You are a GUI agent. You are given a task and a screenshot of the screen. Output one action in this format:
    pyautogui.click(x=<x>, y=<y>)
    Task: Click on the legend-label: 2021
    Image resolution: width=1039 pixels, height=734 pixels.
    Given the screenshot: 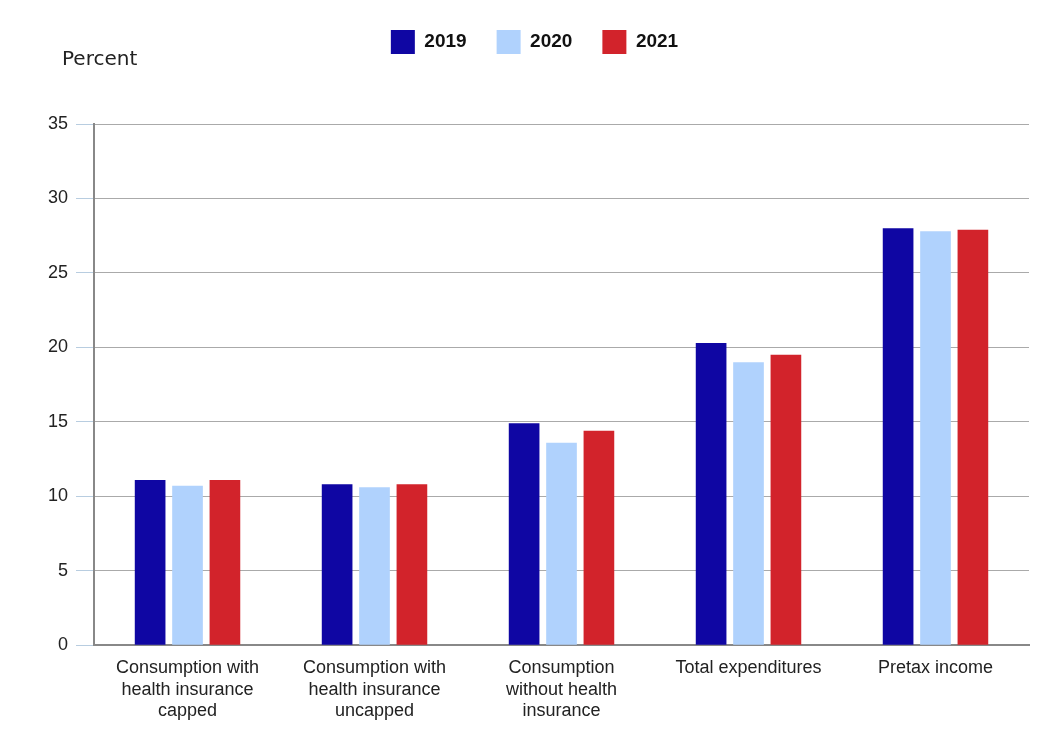 What is the action you would take?
    pyautogui.click(x=657, y=41)
    